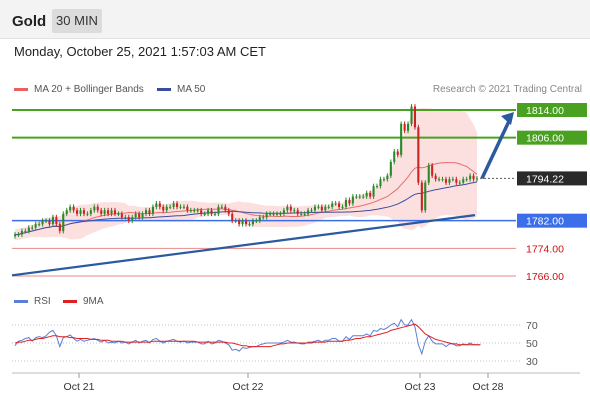 This screenshot has height=406, width=590. Describe the element at coordinates (243, 245) in the screenshot. I see `trendline` at that location.